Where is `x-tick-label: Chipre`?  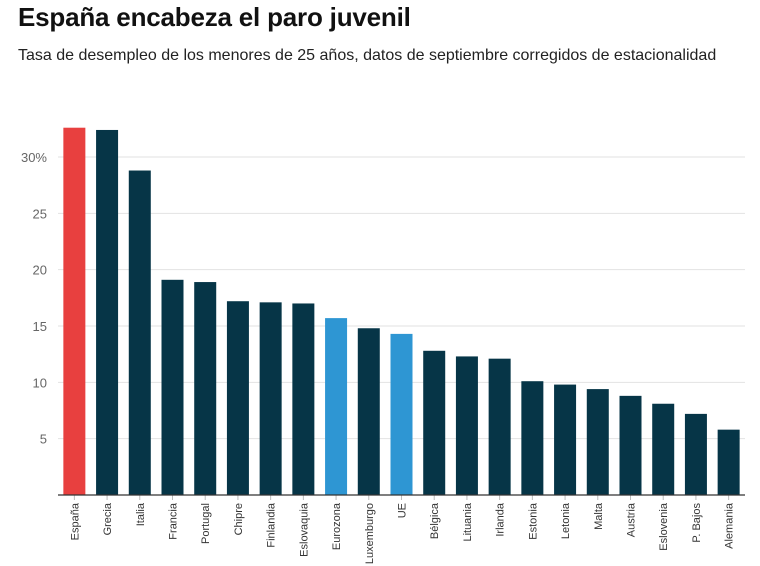 x-tick-label: Chipre is located at coordinates (239, 519).